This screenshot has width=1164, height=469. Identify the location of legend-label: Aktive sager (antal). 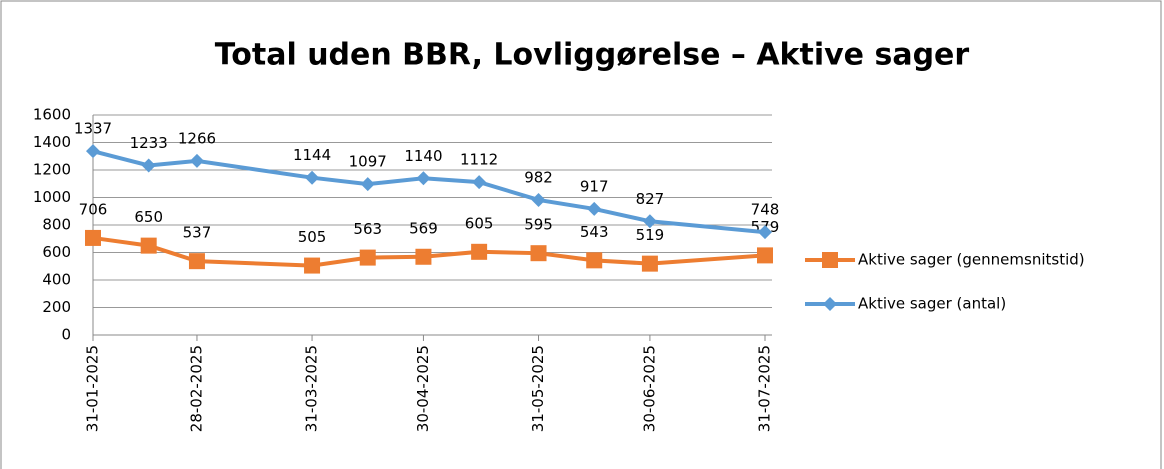
(932, 304).